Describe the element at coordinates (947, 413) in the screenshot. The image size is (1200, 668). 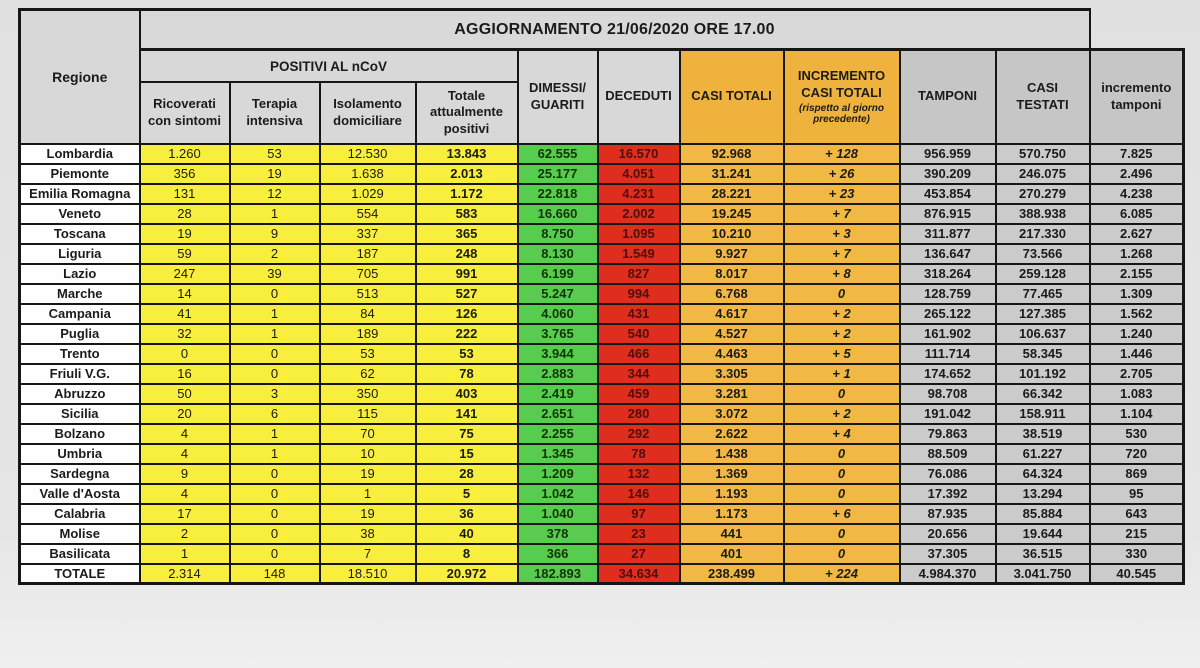
I see `data-cell: 191.042` at that location.